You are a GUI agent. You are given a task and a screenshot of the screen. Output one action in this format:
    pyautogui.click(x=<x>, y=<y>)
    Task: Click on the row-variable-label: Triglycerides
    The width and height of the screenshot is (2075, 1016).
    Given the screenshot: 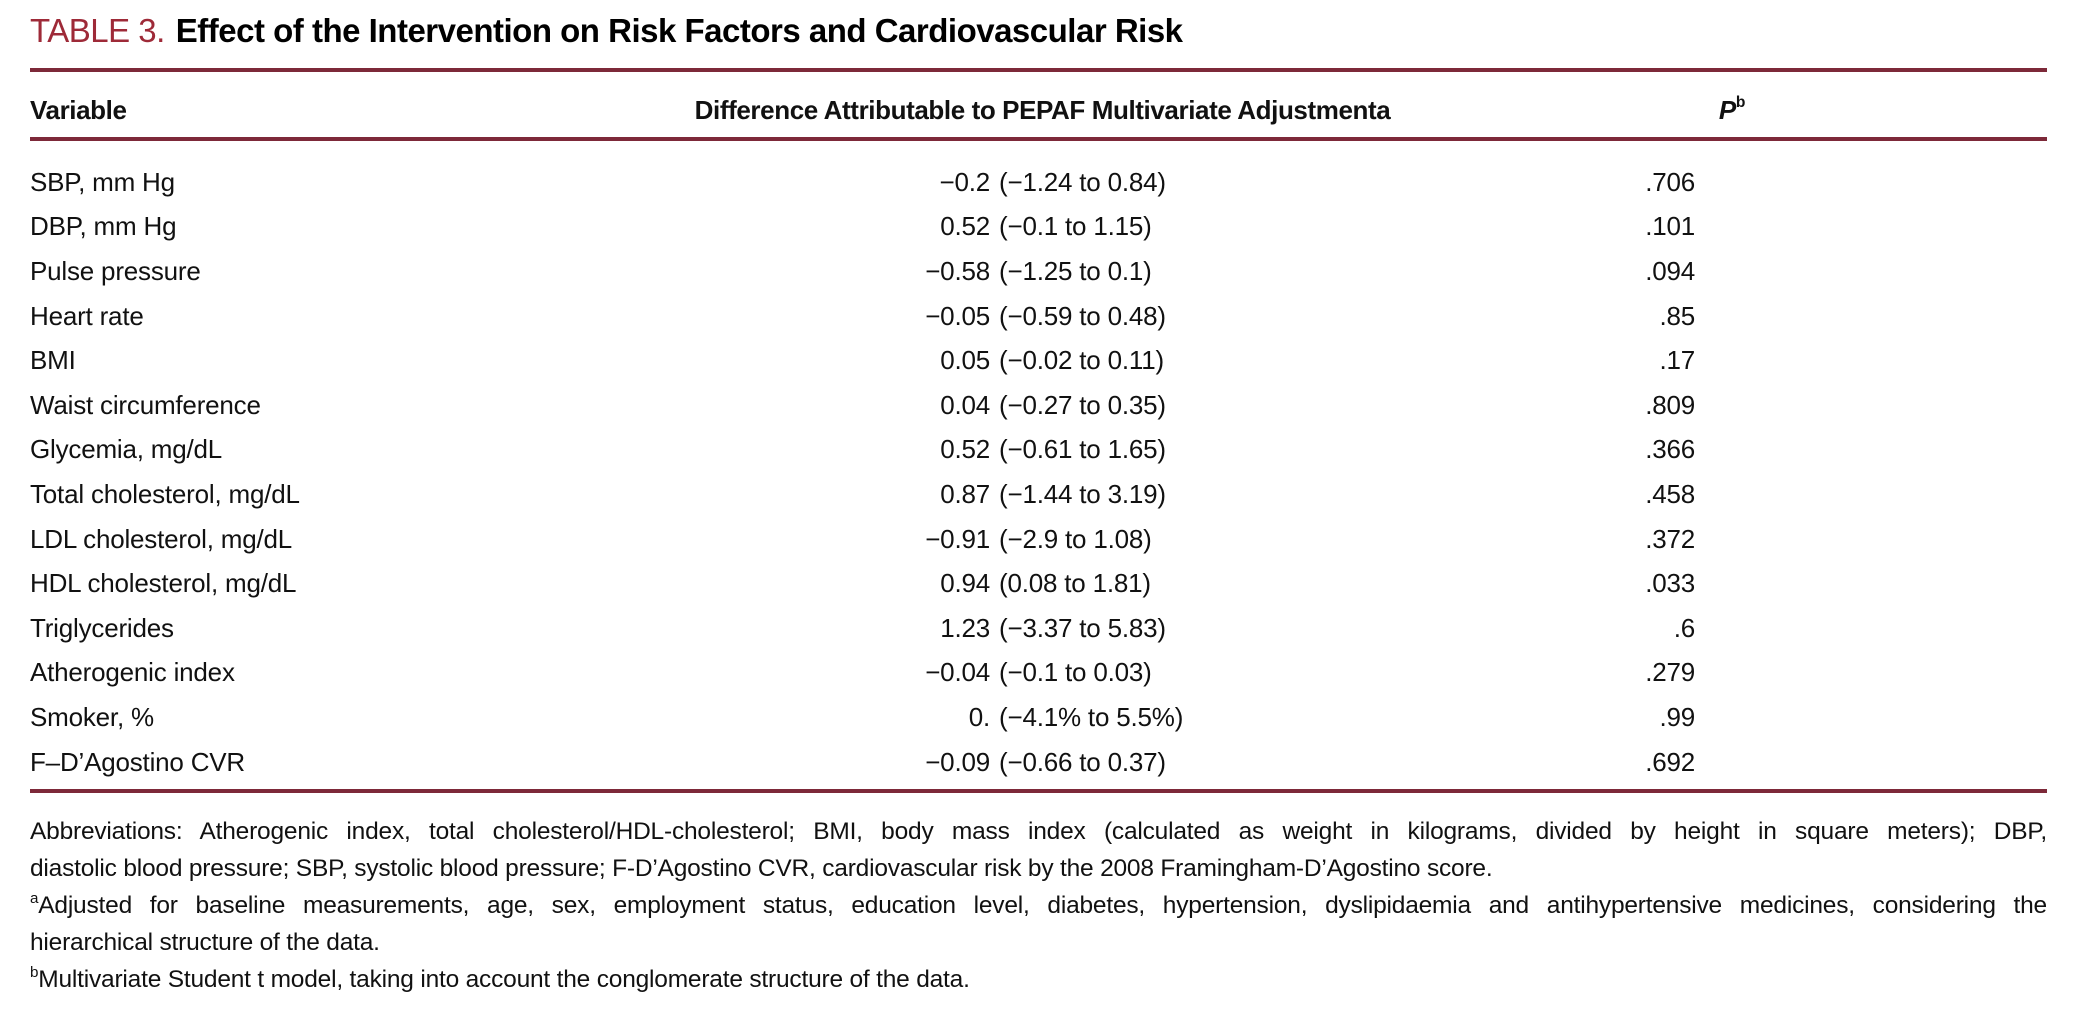 What is the action you would take?
    pyautogui.click(x=102, y=627)
    